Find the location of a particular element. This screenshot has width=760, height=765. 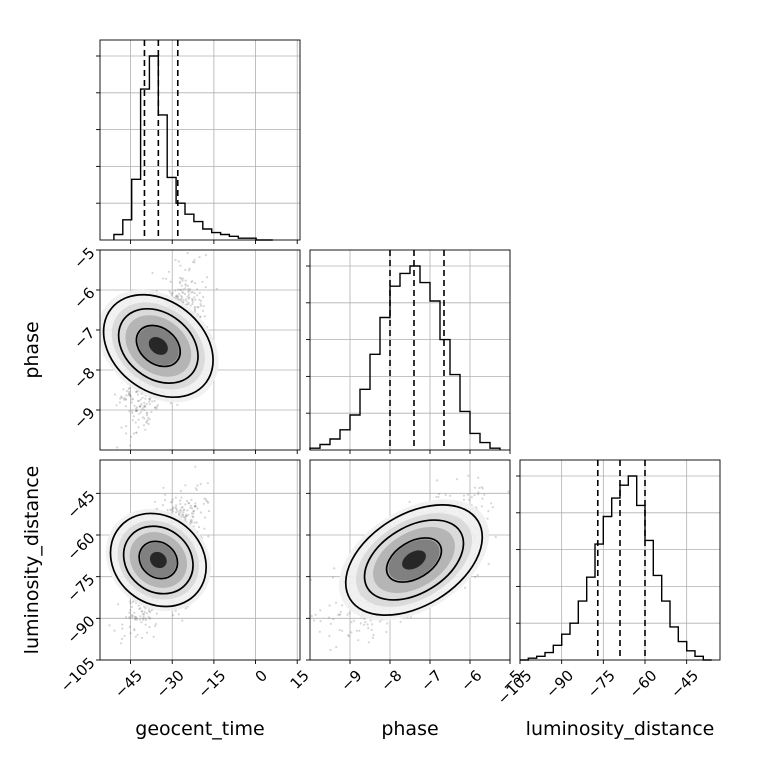

y-tick-label-phase: −8 is located at coordinates (84, 378).